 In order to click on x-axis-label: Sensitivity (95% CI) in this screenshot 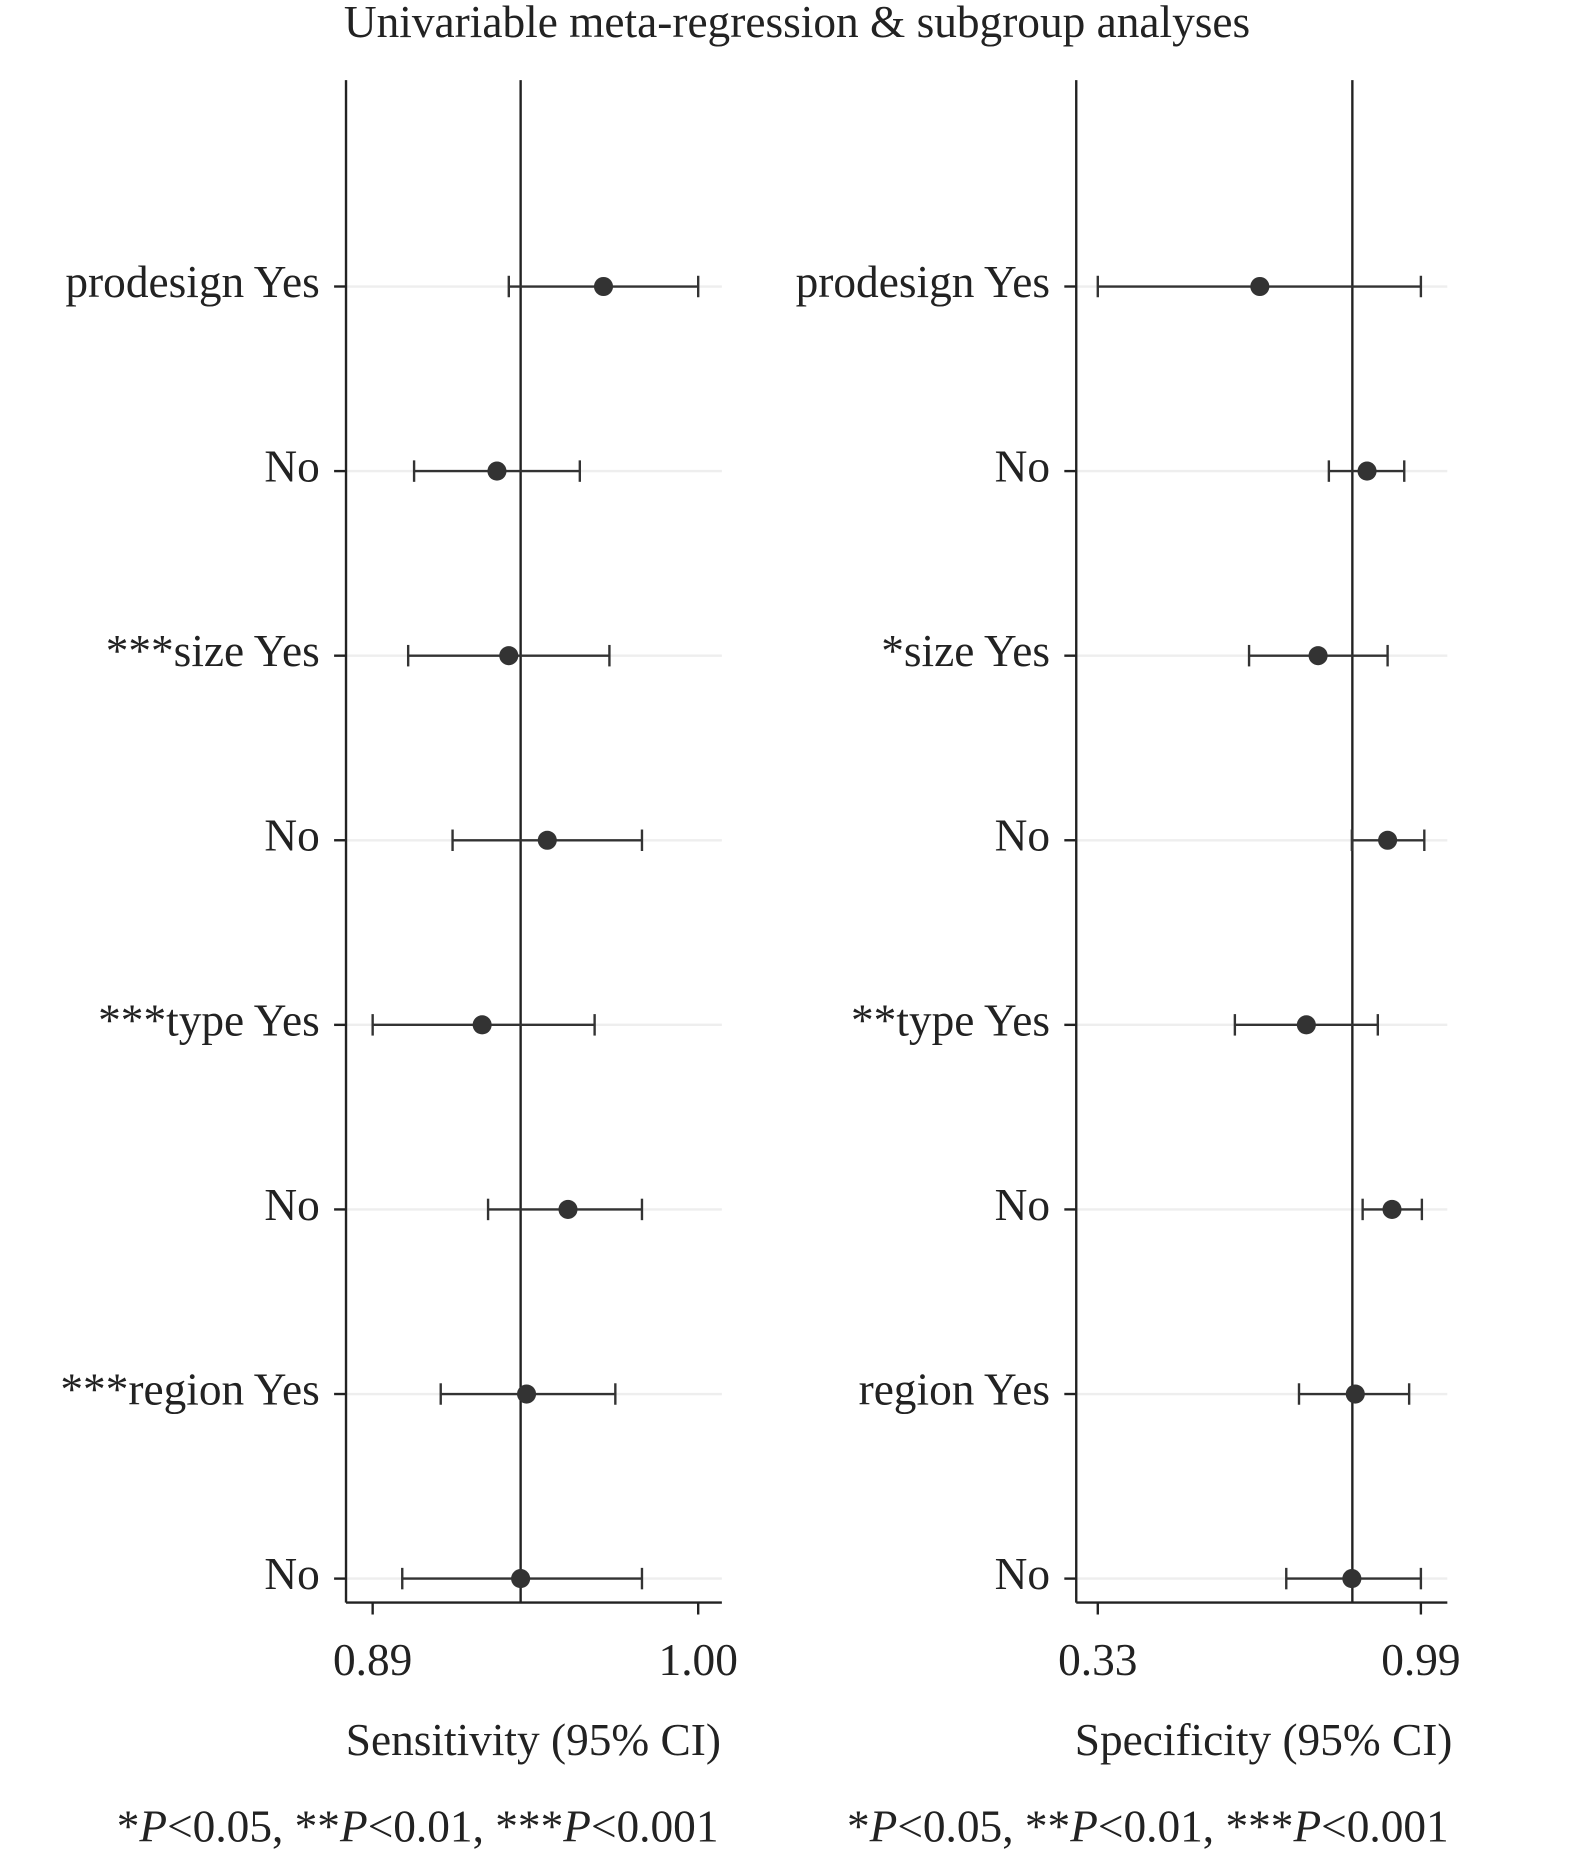, I will do `click(533, 1740)`.